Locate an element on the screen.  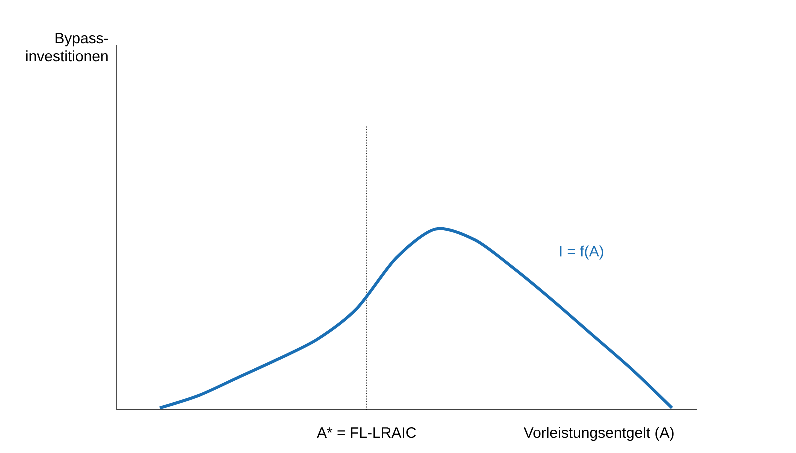
text: A* = FL-LRAIC is located at coordinates (366, 433).